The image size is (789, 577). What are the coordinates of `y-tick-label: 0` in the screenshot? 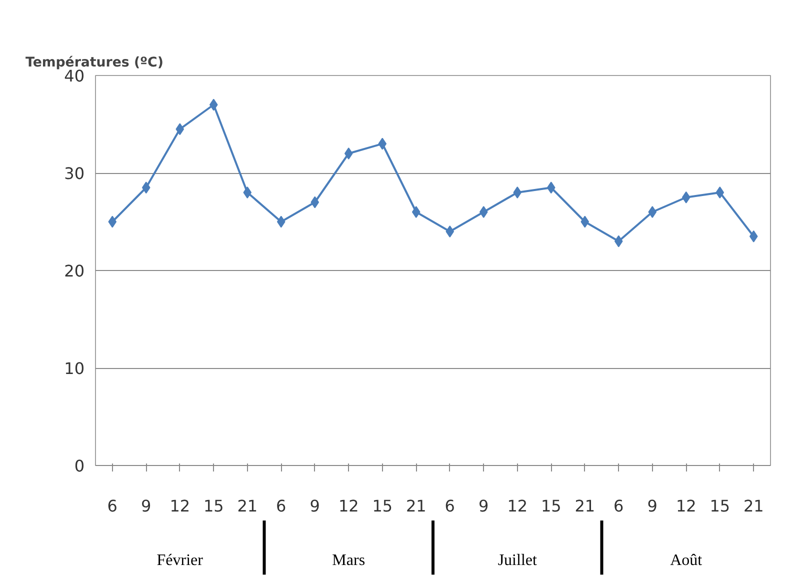 It's located at (79, 466).